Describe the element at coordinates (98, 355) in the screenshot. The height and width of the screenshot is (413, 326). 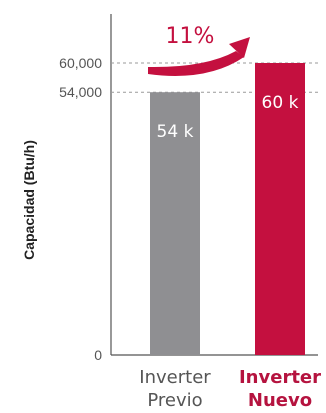
I see `y-tick-label: 0` at that location.